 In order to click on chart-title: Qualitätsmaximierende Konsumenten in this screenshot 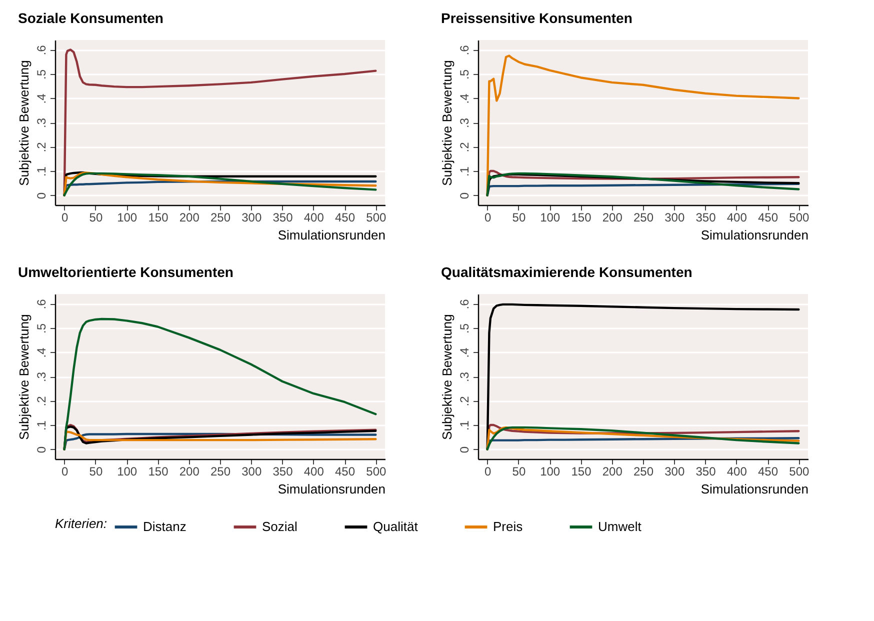, I will do `click(566, 272)`.